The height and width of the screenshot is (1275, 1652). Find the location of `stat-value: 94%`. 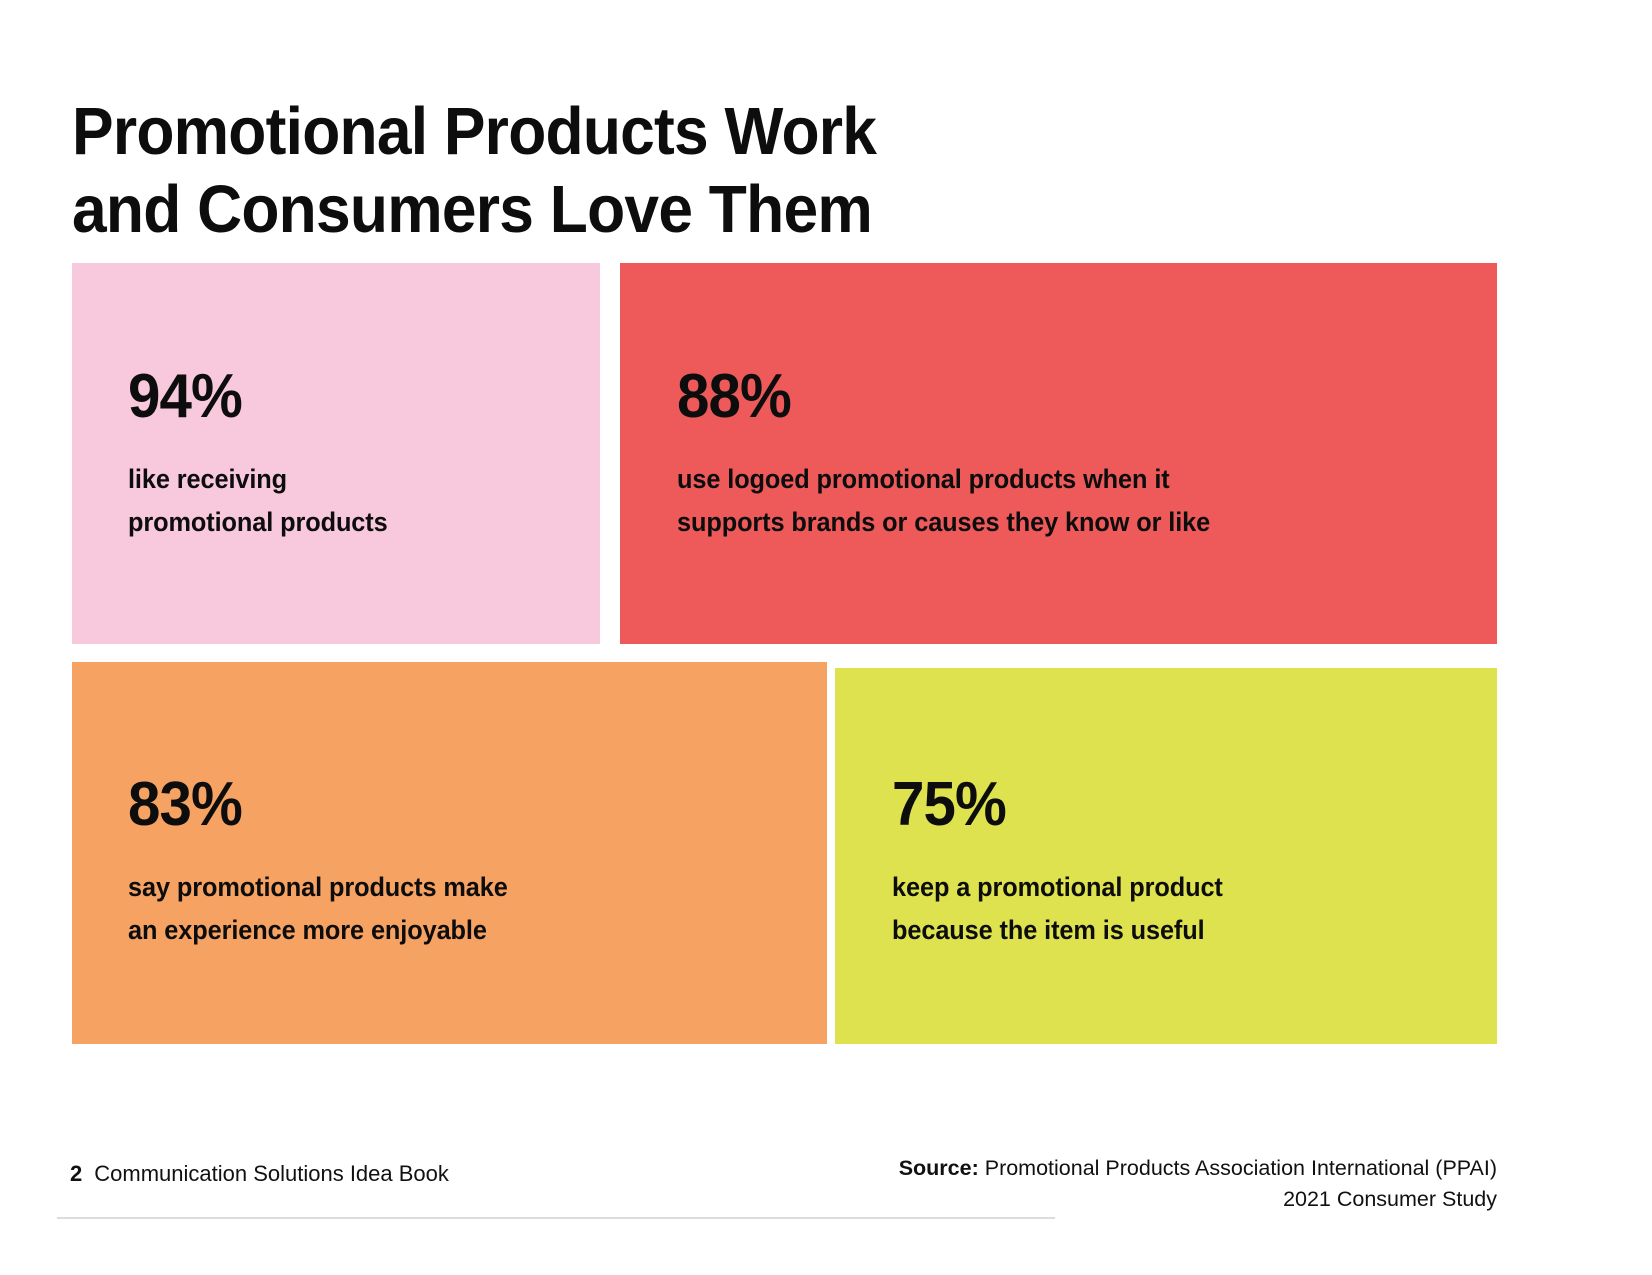

stat-value: 94% is located at coordinates (185, 396).